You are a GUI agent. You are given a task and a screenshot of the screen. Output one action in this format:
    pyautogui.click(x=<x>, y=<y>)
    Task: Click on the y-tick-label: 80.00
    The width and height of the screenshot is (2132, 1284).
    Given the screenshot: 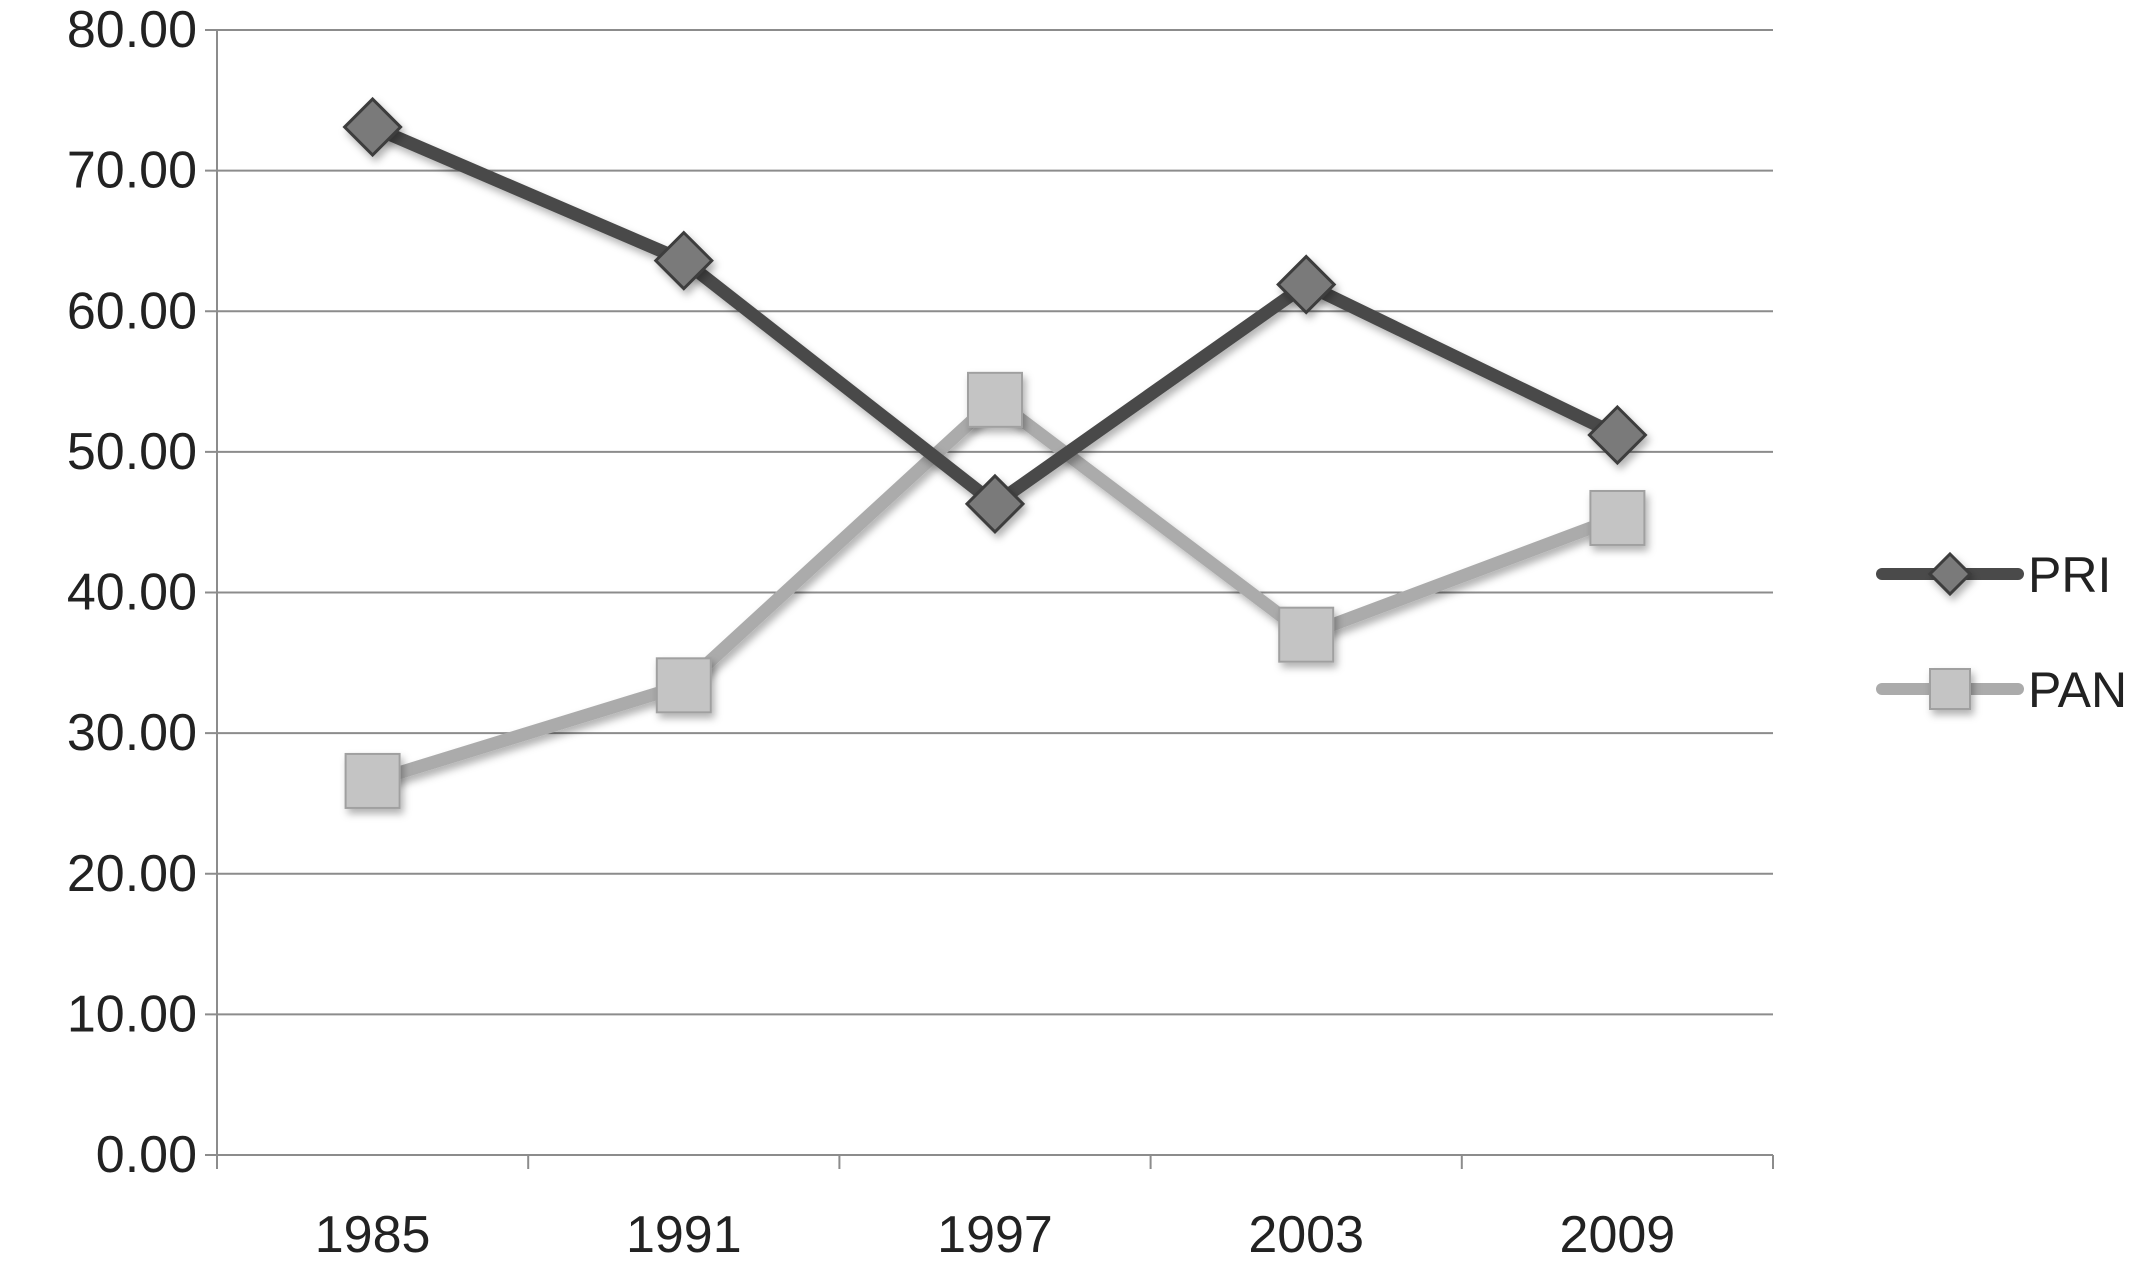 What is the action you would take?
    pyautogui.click(x=132, y=30)
    